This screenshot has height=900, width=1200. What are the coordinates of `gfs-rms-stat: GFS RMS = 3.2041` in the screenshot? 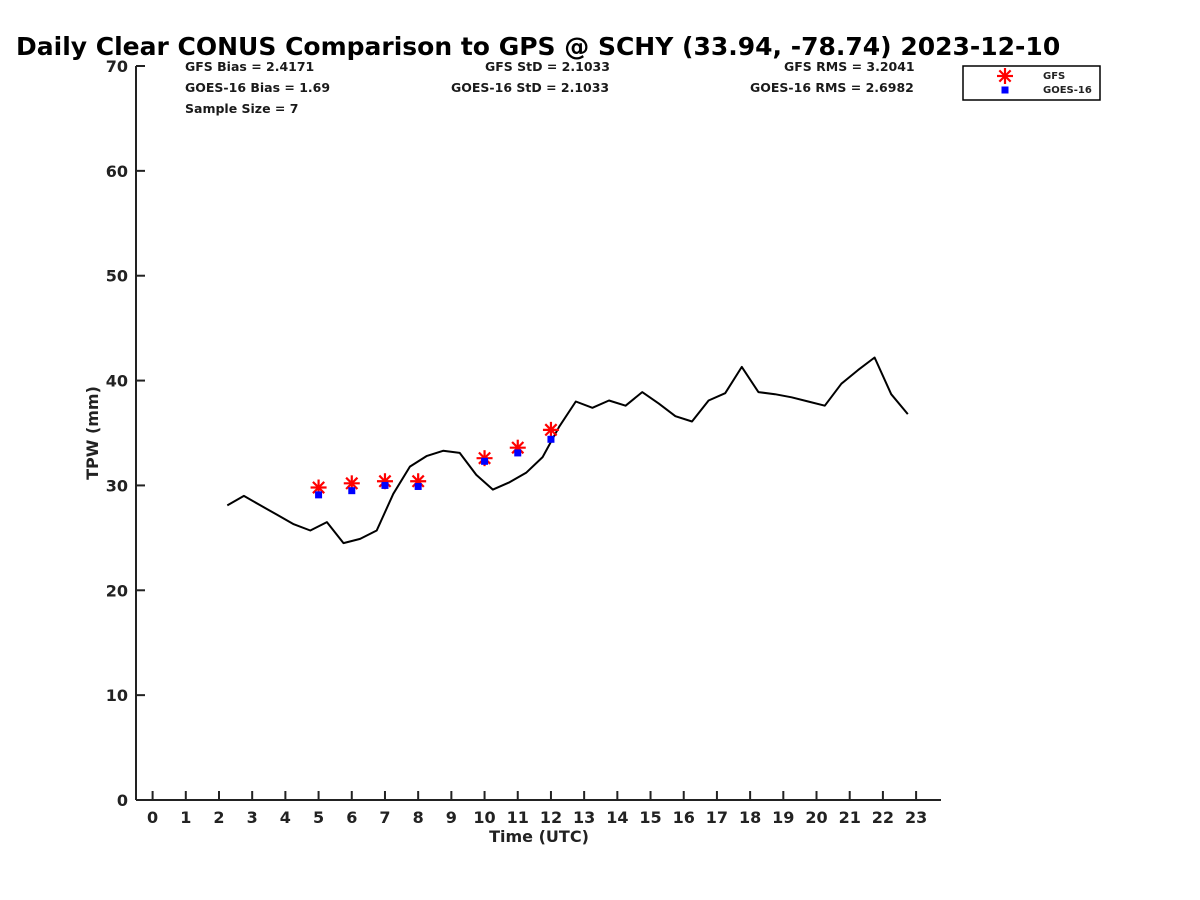 It's located at (849, 66).